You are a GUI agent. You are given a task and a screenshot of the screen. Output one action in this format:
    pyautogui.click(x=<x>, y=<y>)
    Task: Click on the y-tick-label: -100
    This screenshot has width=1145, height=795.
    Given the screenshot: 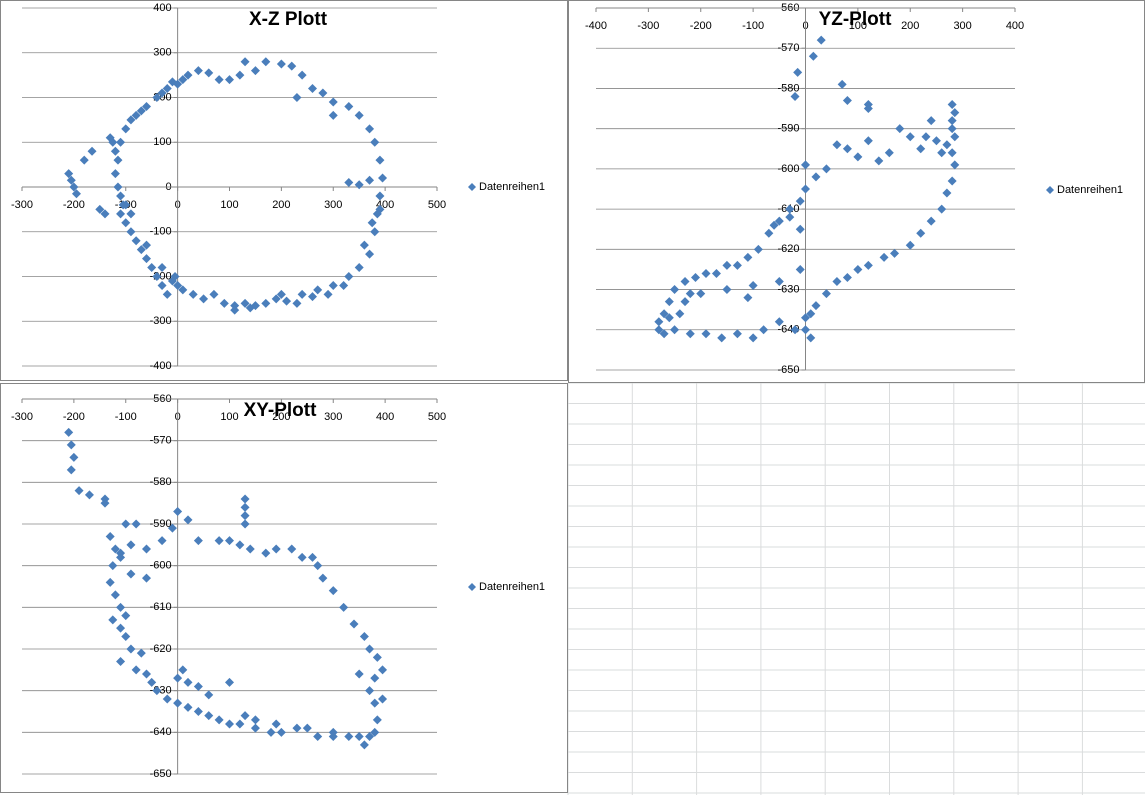 What is the action you would take?
    pyautogui.click(x=161, y=232)
    